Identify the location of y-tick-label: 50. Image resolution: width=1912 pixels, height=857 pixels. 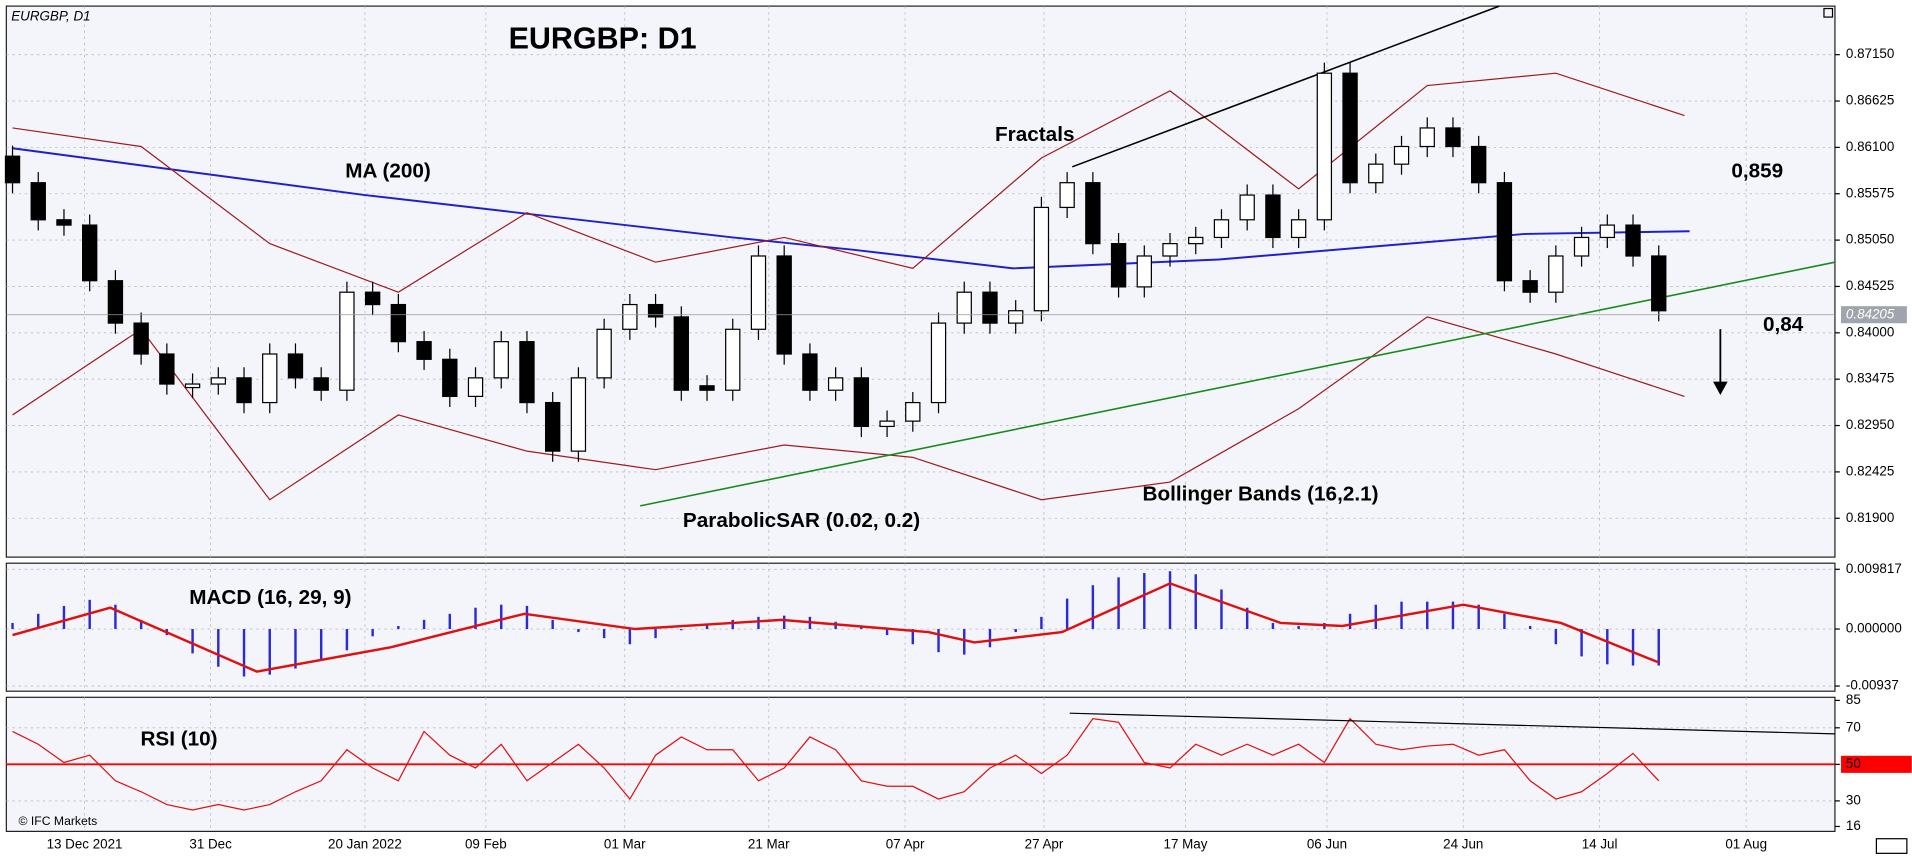
(1853, 763).